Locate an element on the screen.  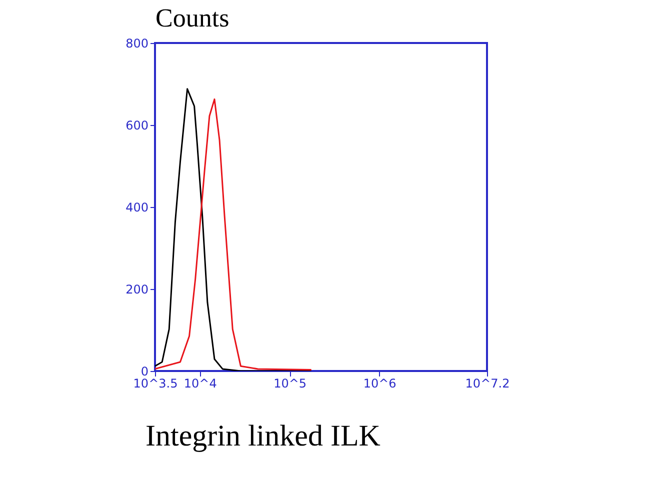
x-tick-label: 10^5 is located at coordinates (290, 383).